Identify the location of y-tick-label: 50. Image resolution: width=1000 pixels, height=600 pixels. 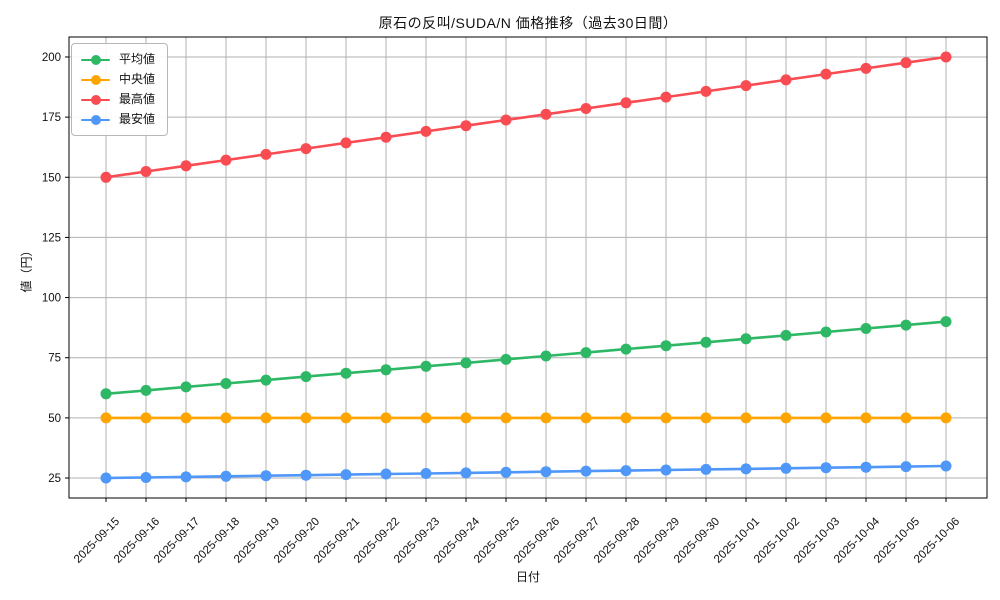
(54, 419).